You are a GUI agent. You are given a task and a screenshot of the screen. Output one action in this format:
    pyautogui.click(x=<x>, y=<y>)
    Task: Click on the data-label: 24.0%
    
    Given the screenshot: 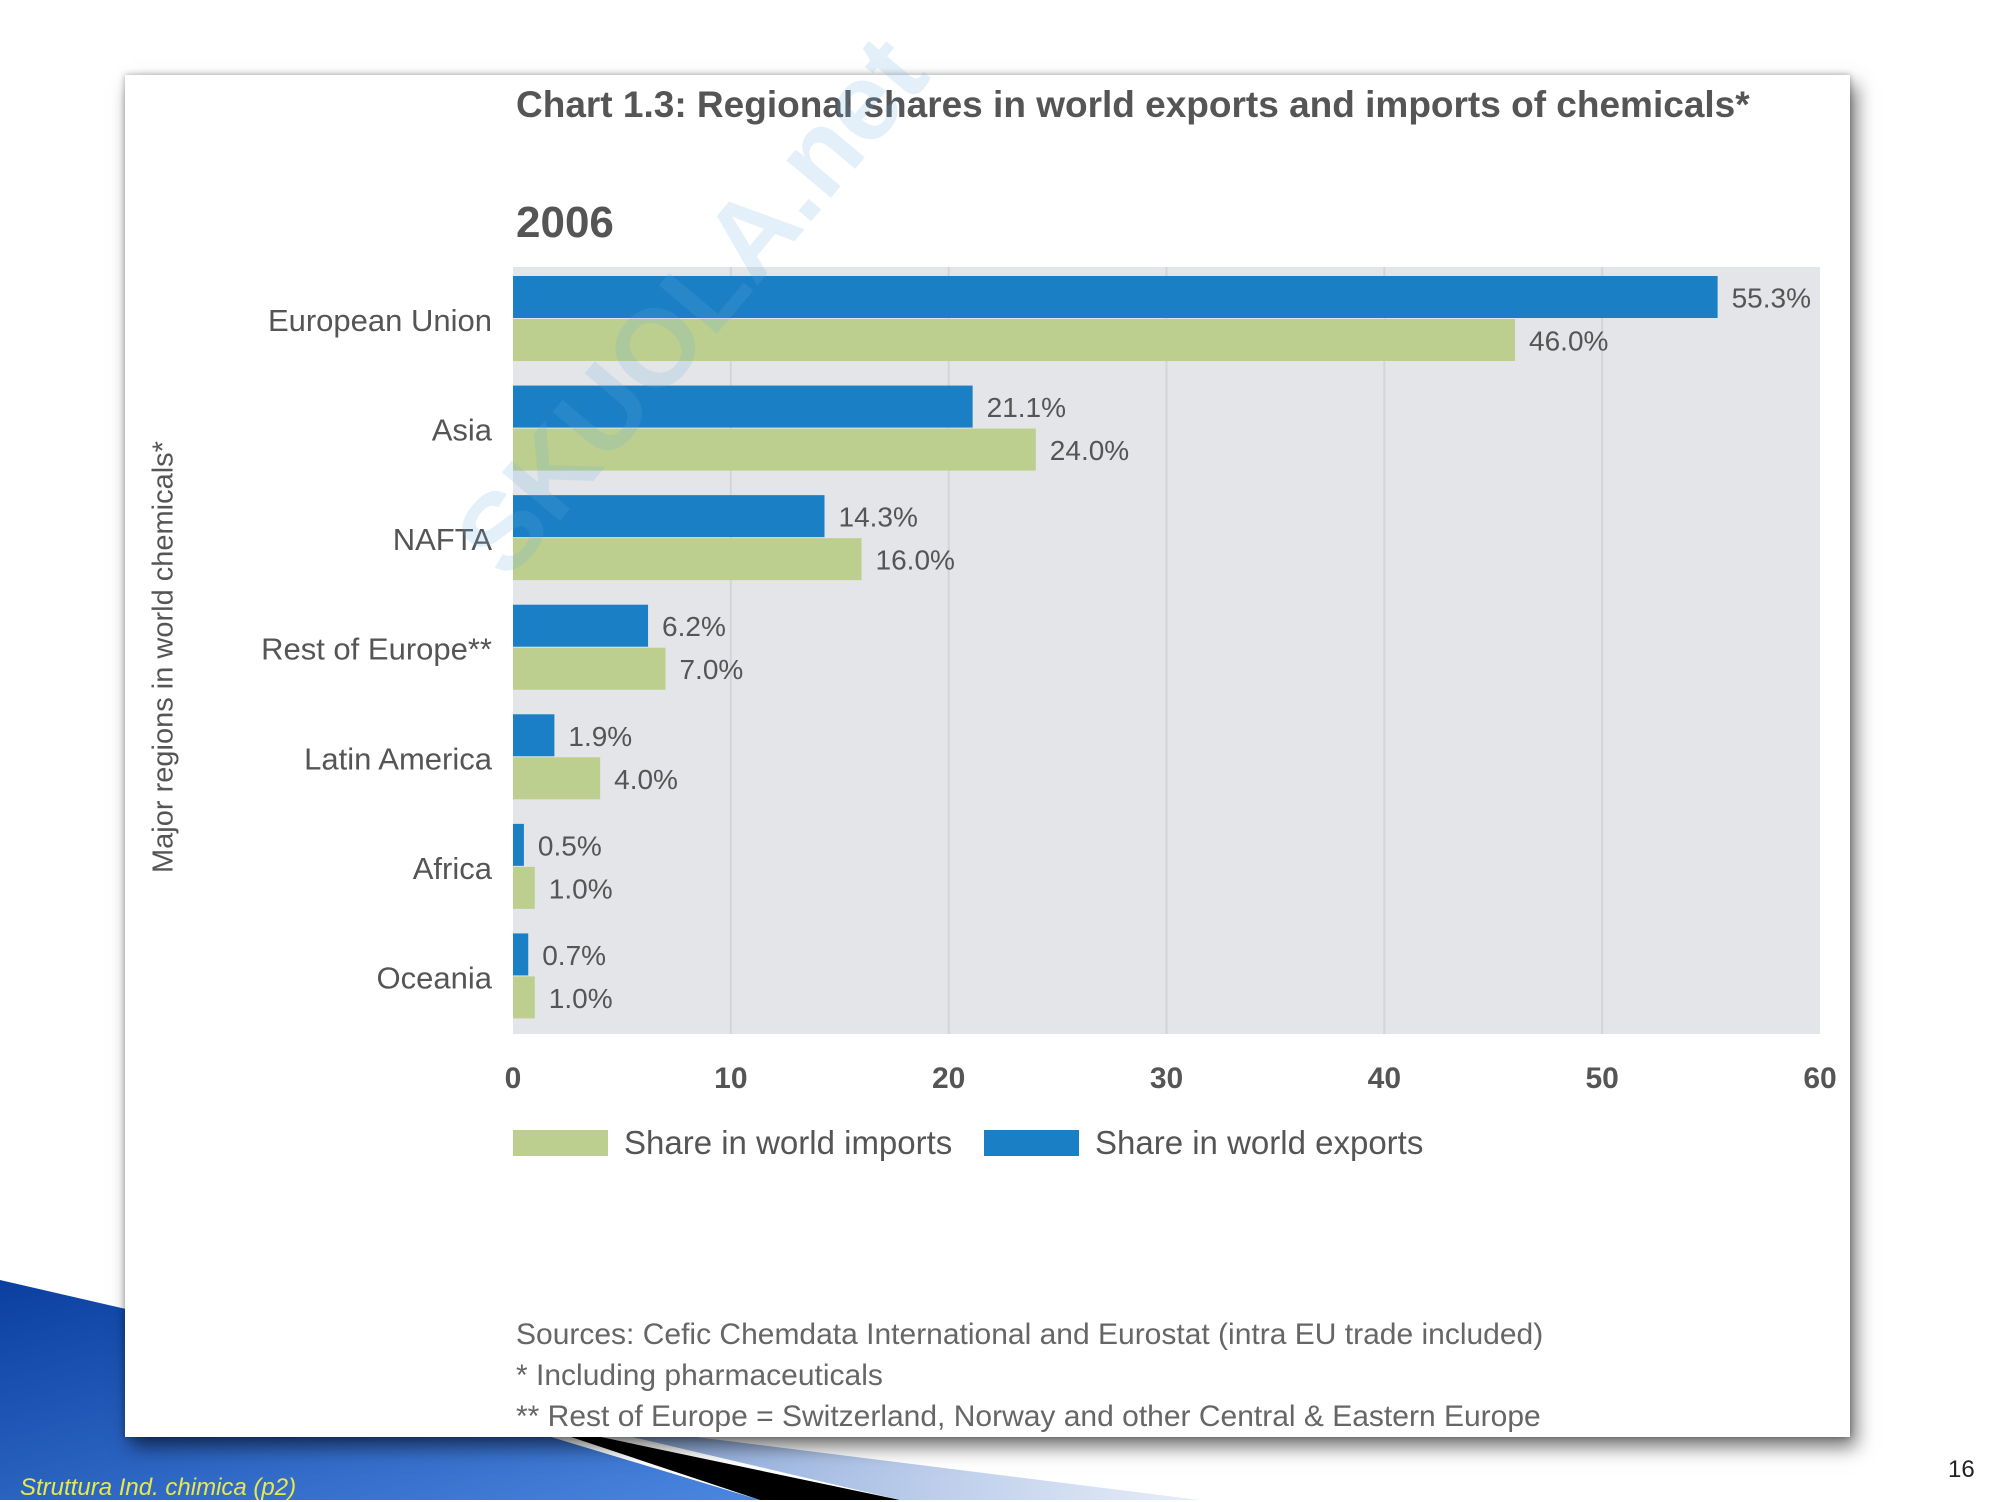 What is the action you would take?
    pyautogui.click(x=1089, y=450)
    